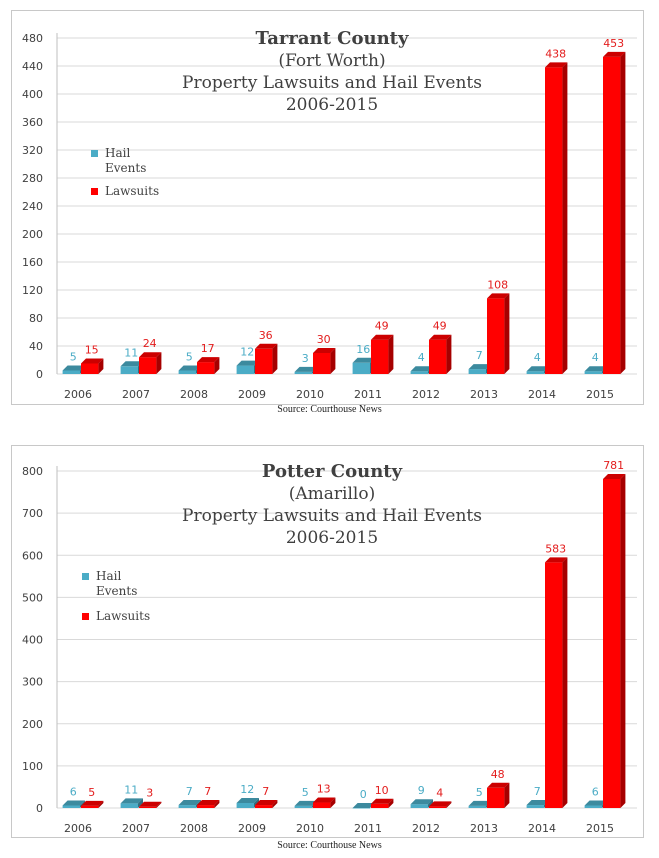 This screenshot has height=858, width=659. Describe the element at coordinates (32, 766) in the screenshot. I see `y-tick-label: 100` at that location.